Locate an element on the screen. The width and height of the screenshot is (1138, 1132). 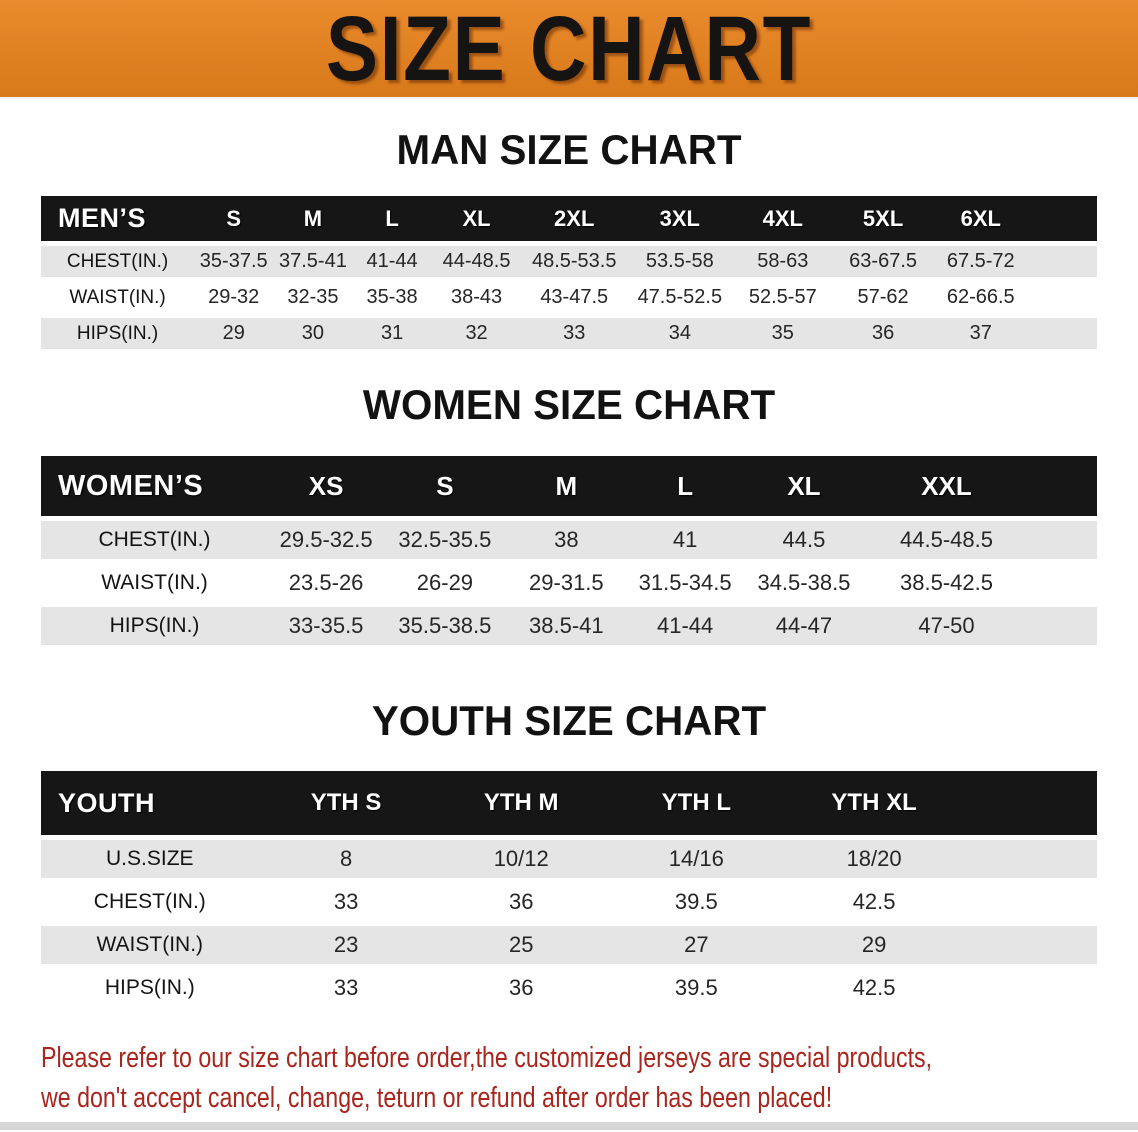
measurement-row: U.S.SIZE 8 10/12 14/16 18/20 is located at coordinates (569, 859).